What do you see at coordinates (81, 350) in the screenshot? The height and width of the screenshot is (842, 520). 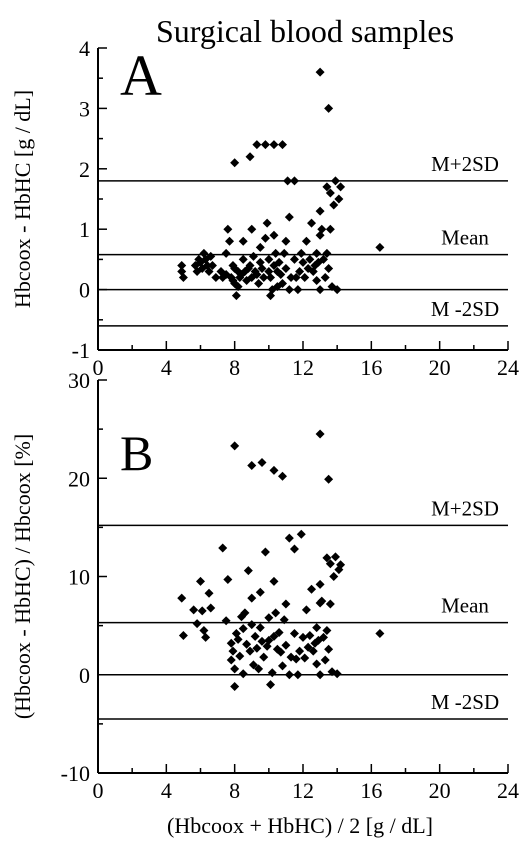 I see `y-tick-label: -1` at bounding box center [81, 350].